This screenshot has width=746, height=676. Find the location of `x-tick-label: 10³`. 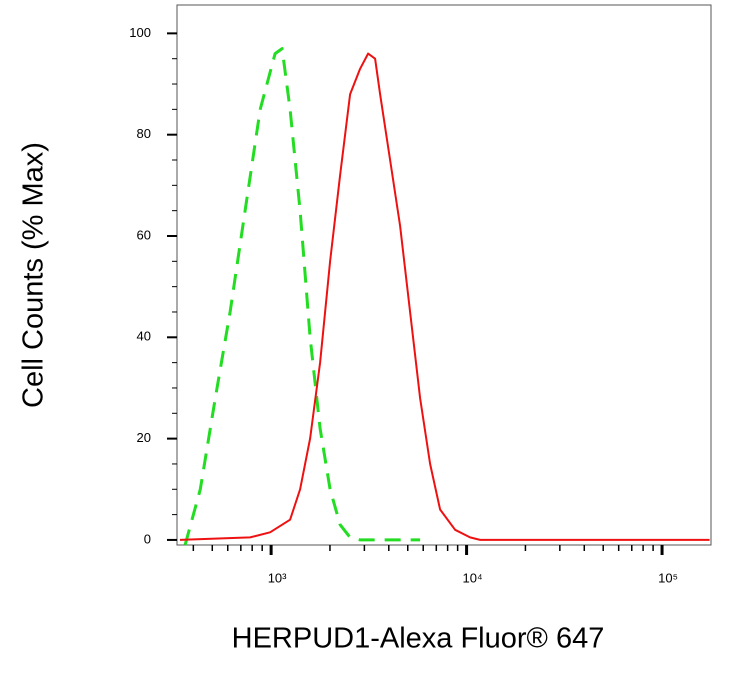

x-tick-label: 10³ is located at coordinates (277, 577).